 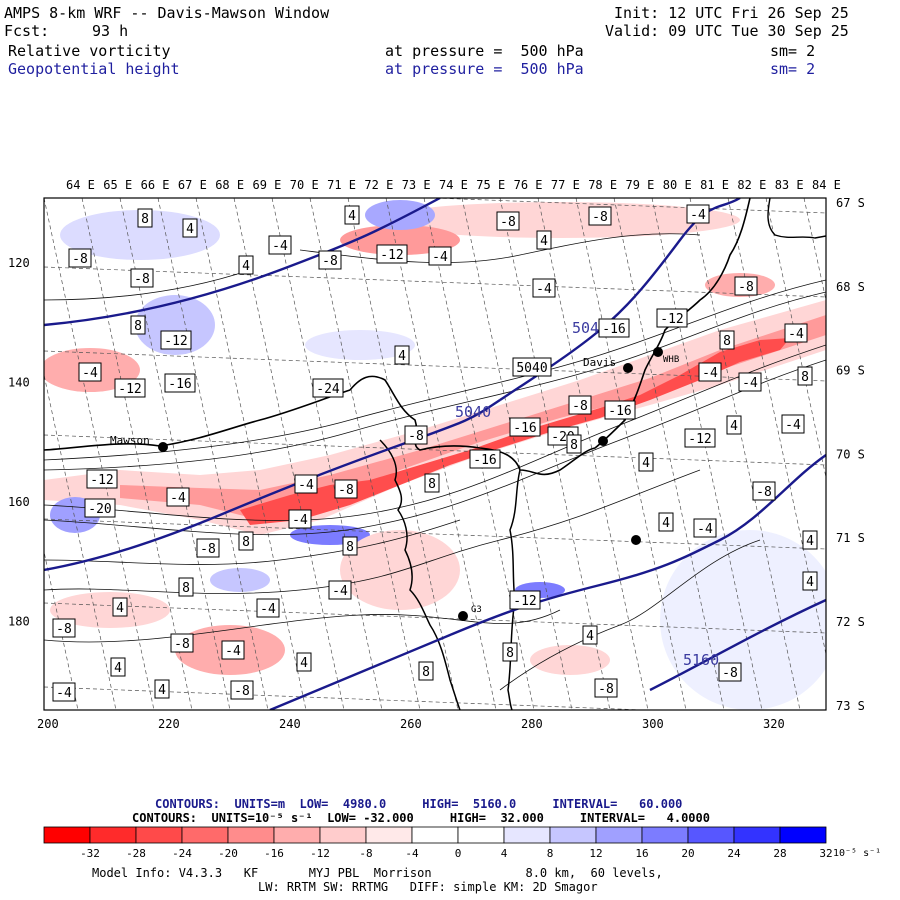 I want to click on north-positive-core, so click(x=400, y=215).